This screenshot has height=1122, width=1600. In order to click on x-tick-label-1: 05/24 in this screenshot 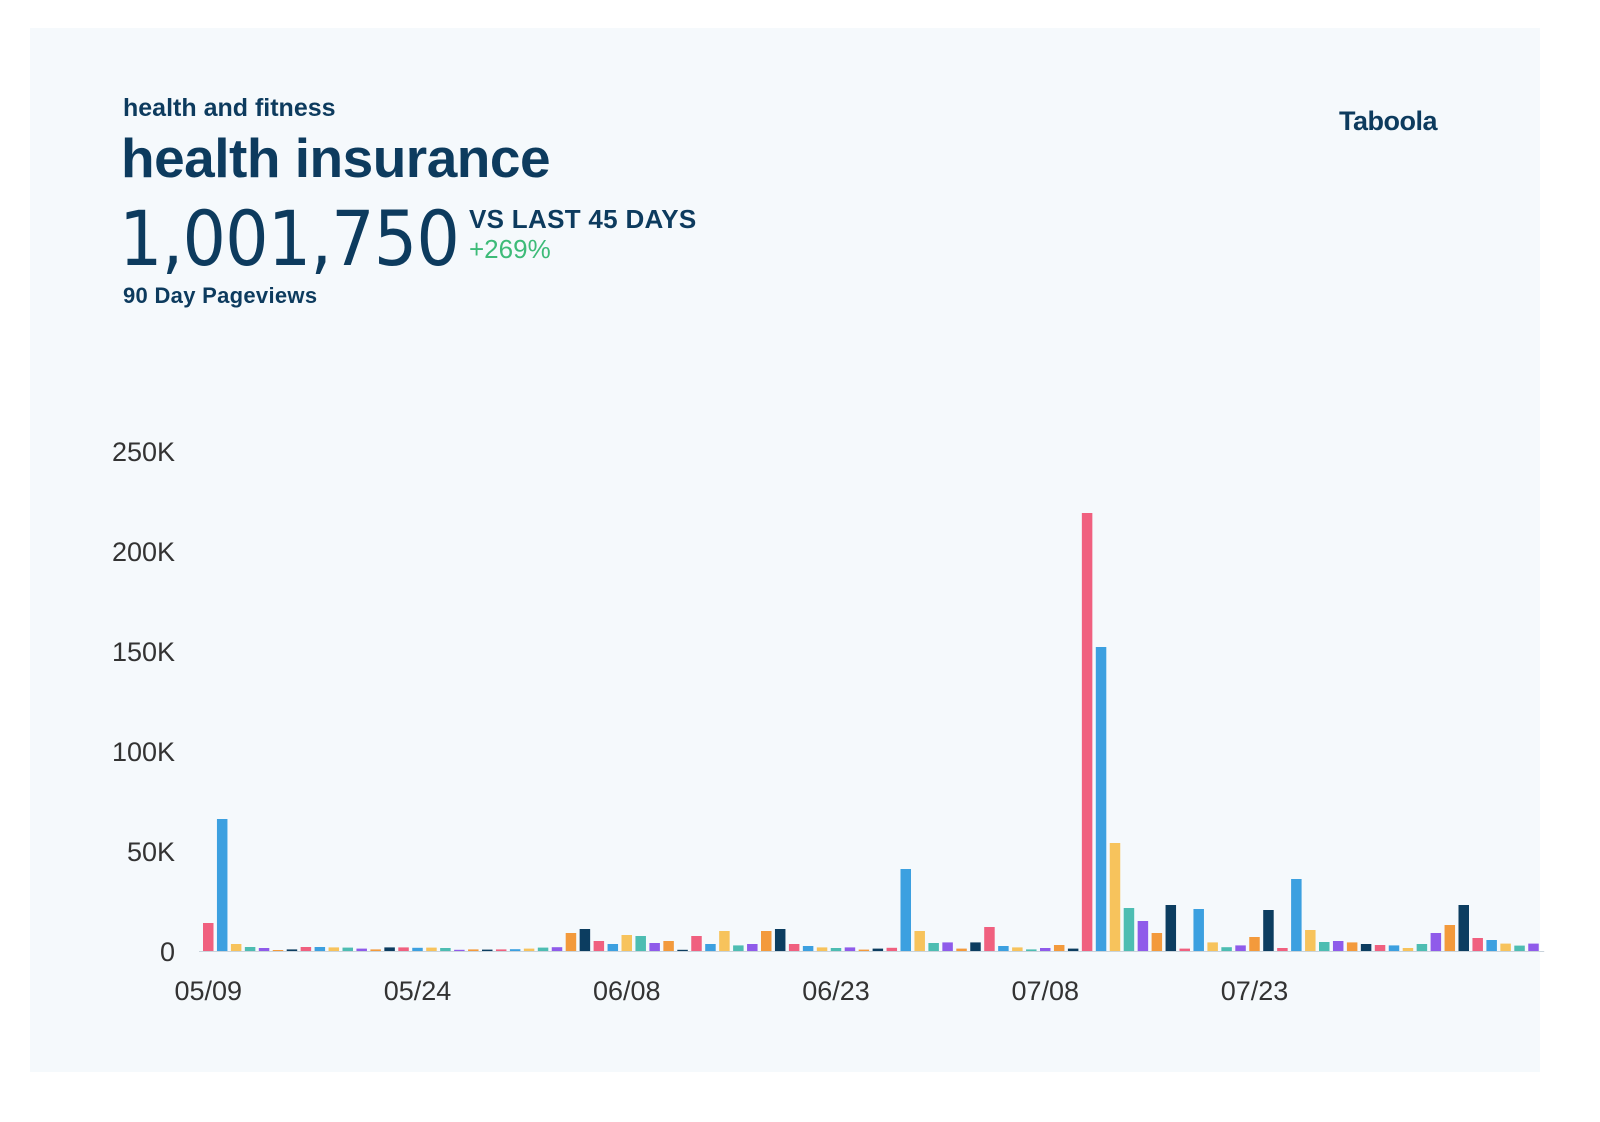, I will do `click(418, 991)`.